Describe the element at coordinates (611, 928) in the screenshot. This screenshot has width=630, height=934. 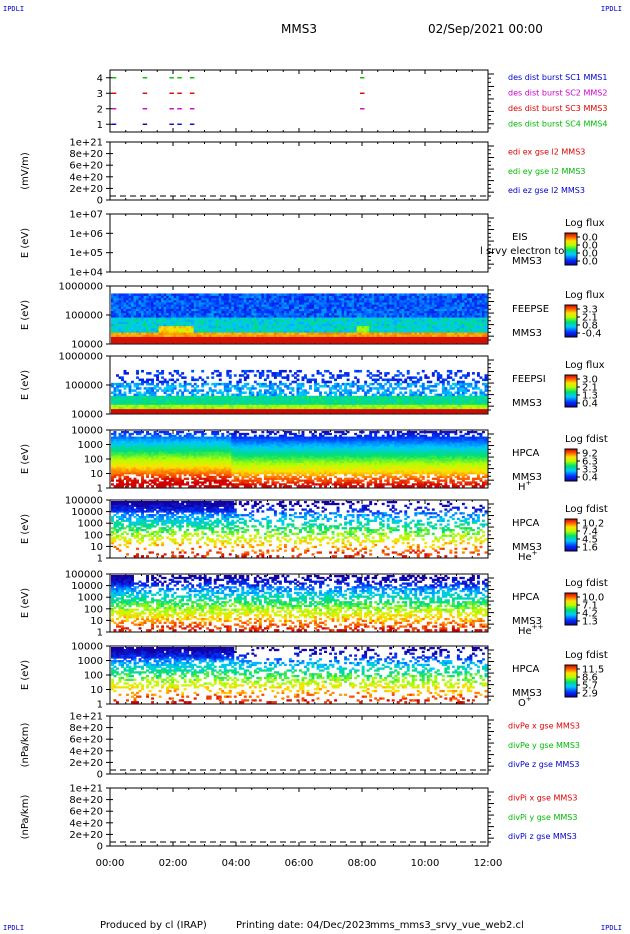
I see `corner-label-bottom-right: IPDLI` at that location.